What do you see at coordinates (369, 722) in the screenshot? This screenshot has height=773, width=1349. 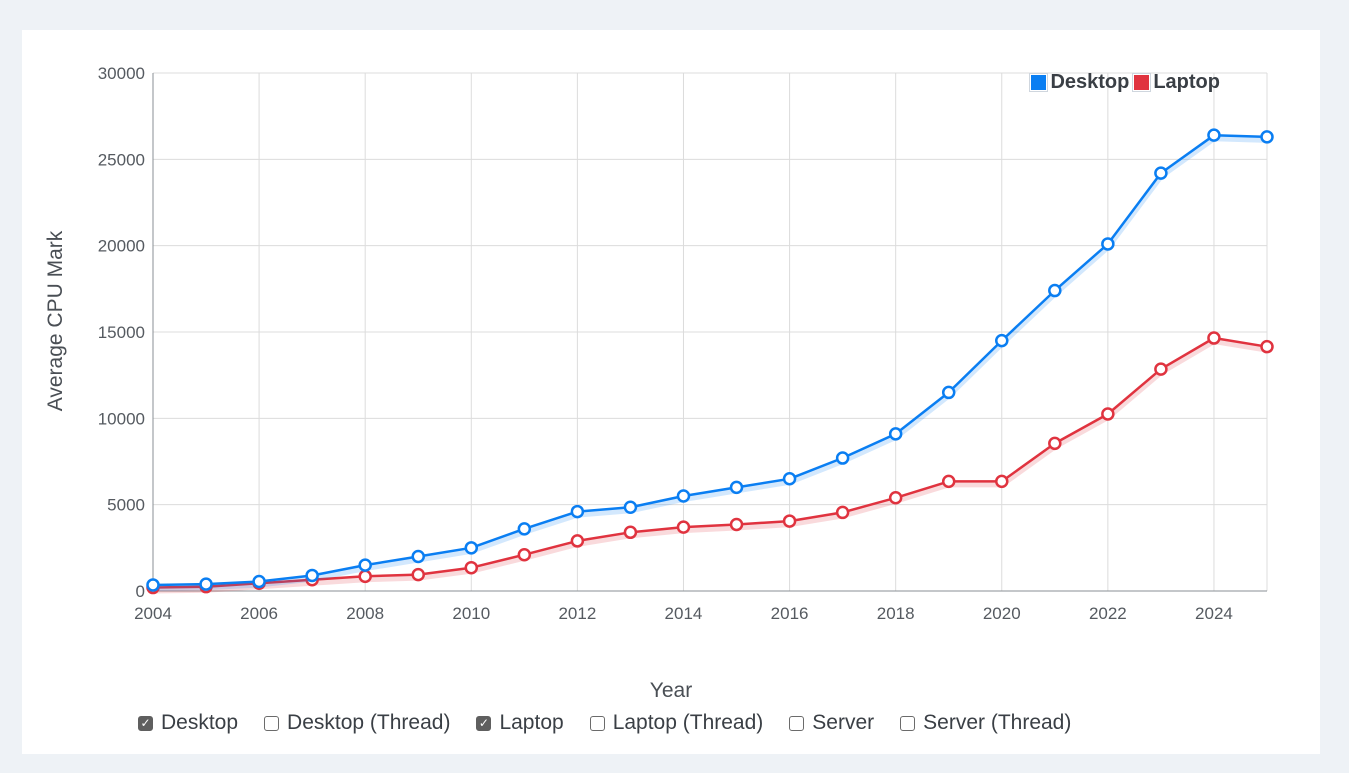 I see `toggle-desktop-thread-label: Desktop (Thread)` at bounding box center [369, 722].